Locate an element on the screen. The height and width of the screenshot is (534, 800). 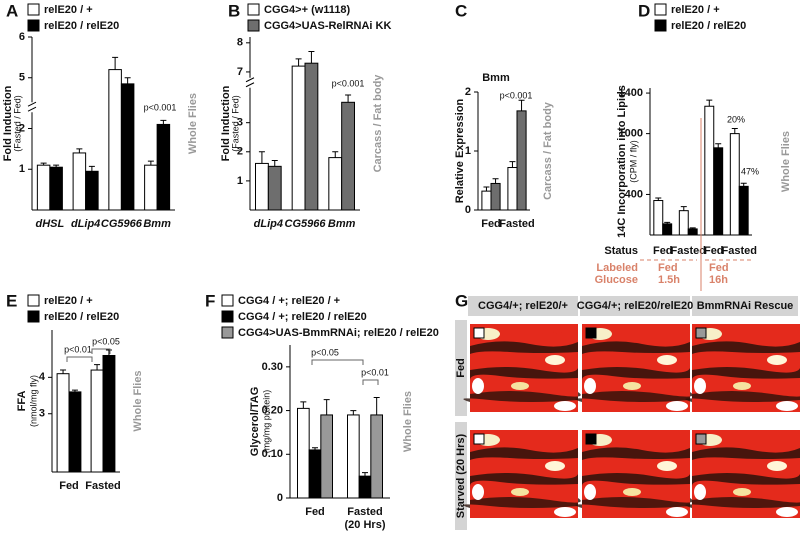
legend-label: CGG4>+ (w1118) is located at coordinates (307, 10).